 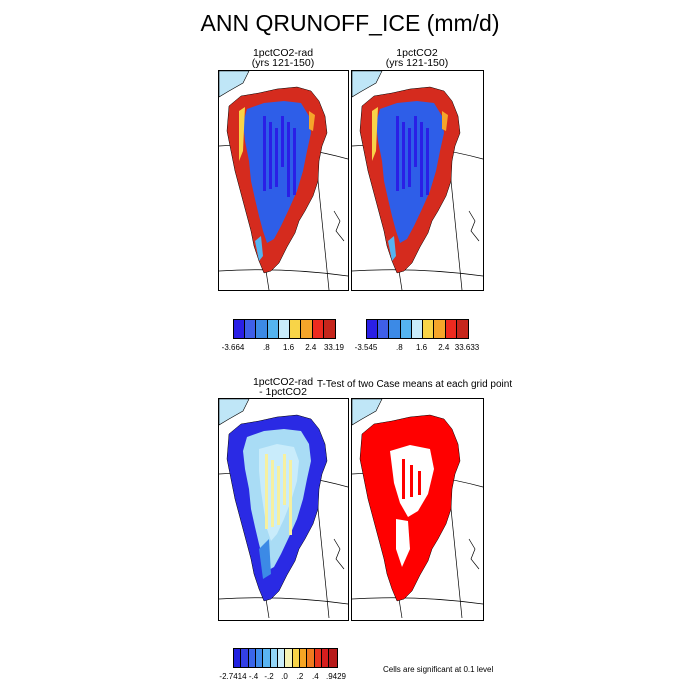 I want to click on panel-3-title-line1: 1pctCO2-rad, so click(x=283, y=382).